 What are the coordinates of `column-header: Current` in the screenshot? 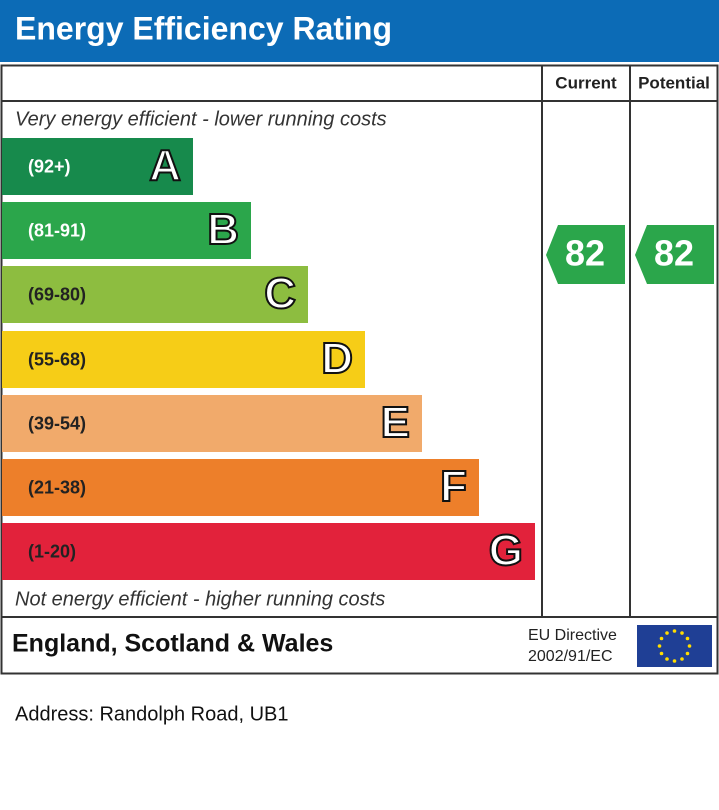 It's located at (586, 82).